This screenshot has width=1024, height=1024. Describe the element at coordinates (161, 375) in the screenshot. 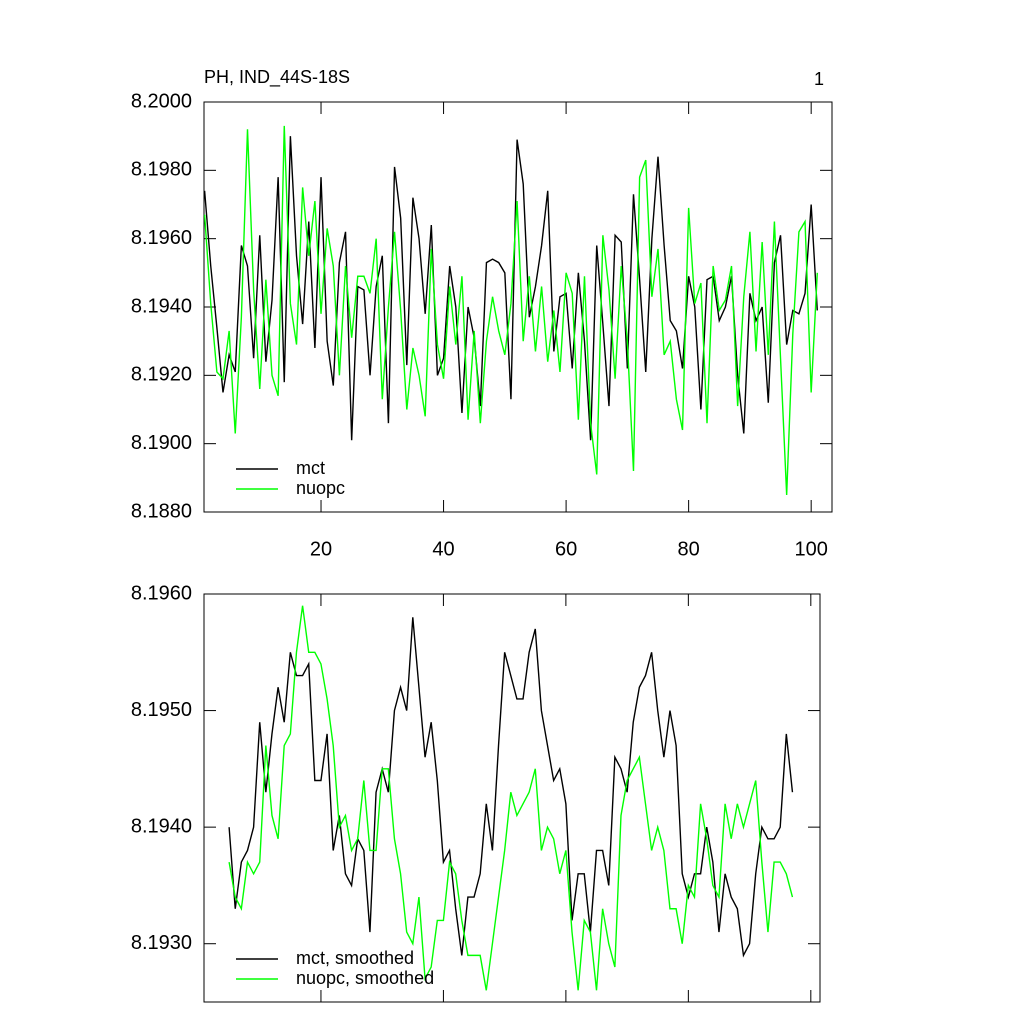

I see `y-tick-label: 8.1920` at that location.